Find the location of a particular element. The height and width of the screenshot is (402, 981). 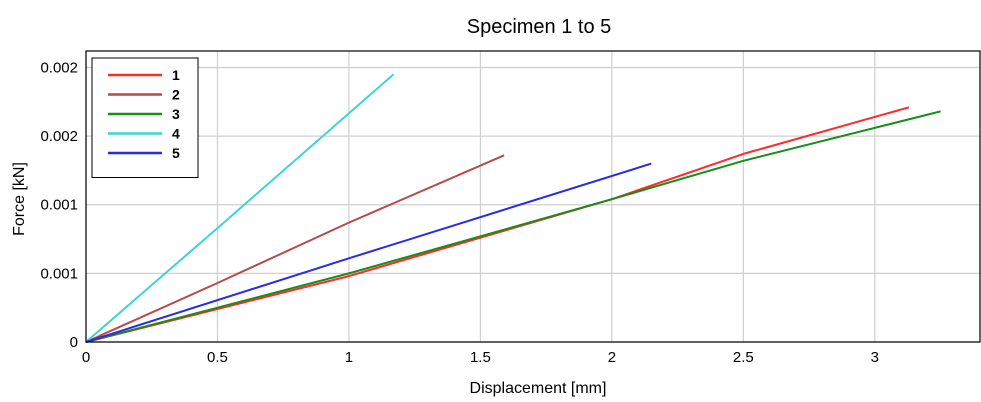

x-tick-label: 1.5 is located at coordinates (480, 357).